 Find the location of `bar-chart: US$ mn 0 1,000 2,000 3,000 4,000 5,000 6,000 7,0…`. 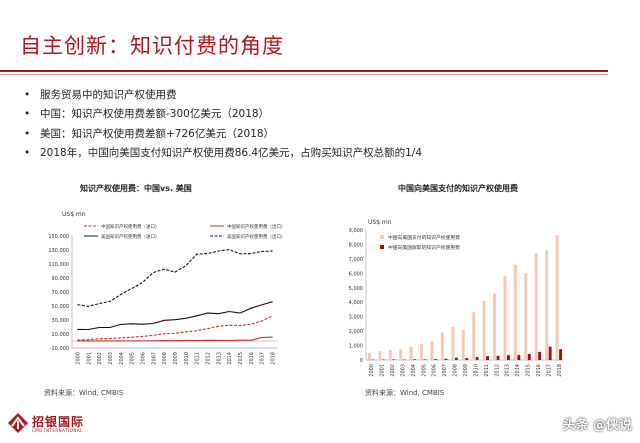

bar-chart: US$ mn 0 1,000 2,000 3,000 4,000 5,000 6,000 7,0… is located at coordinates (456, 298).